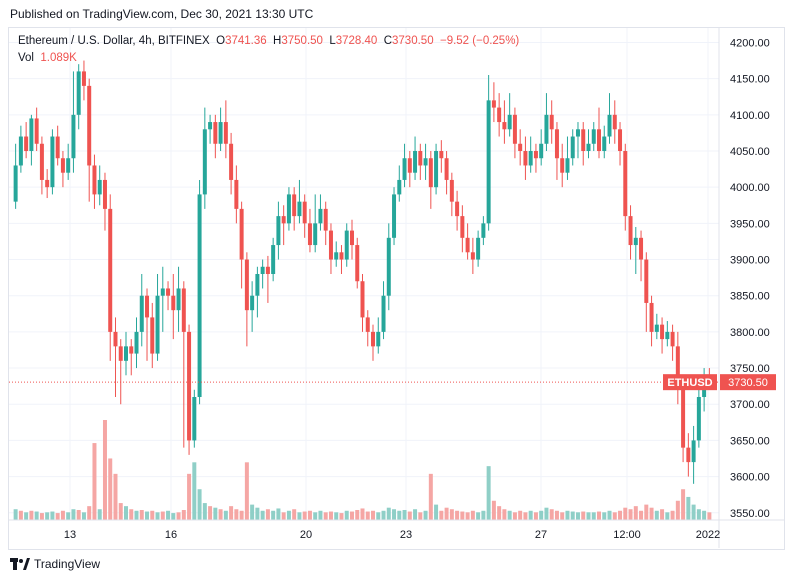  I want to click on y-tick-label: 3650.00, so click(750, 441).